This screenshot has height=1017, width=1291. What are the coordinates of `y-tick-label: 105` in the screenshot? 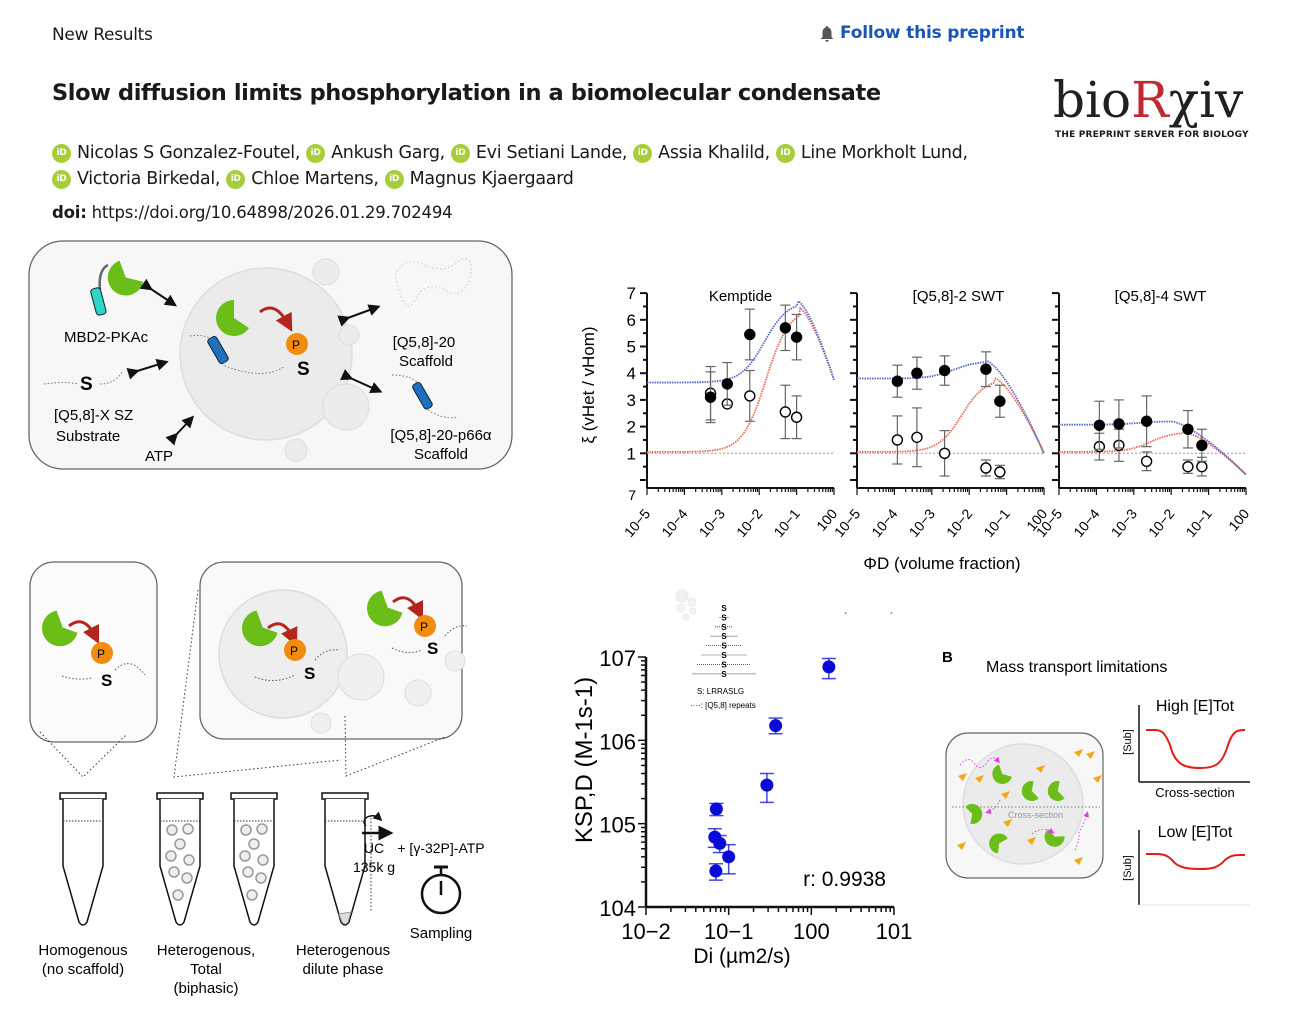 It's located at (617, 825).